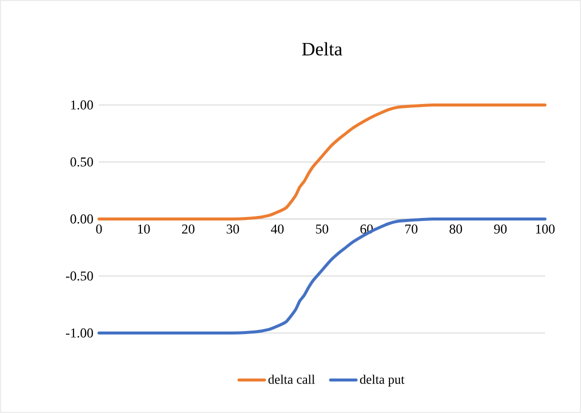 Image resolution: width=581 pixels, height=413 pixels. I want to click on x-tick-label: 100, so click(545, 229).